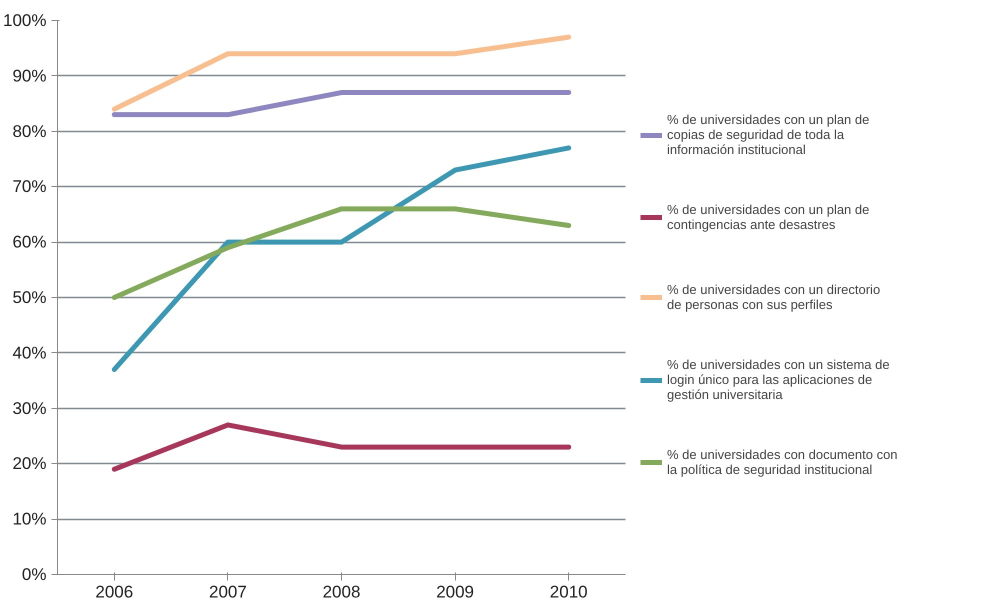  Describe the element at coordinates (29, 131) in the screenshot. I see `y-tick-label: 80%` at that location.